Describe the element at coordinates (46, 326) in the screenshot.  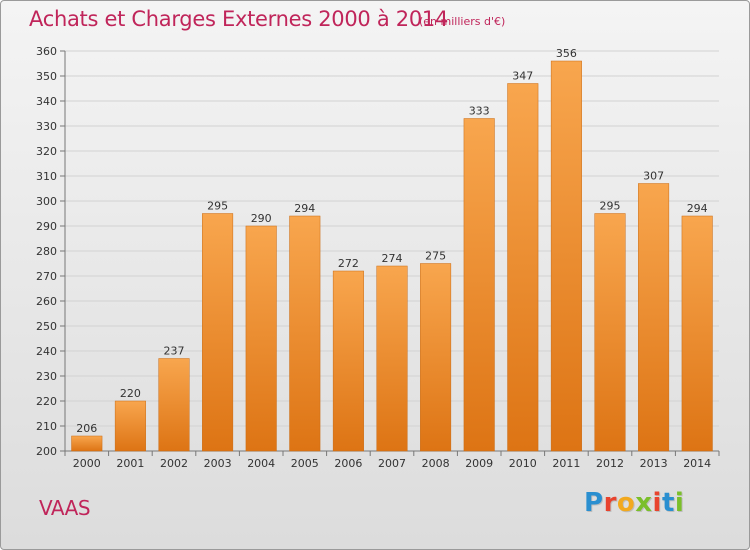
I see `y-tick-label: 250` at that location.